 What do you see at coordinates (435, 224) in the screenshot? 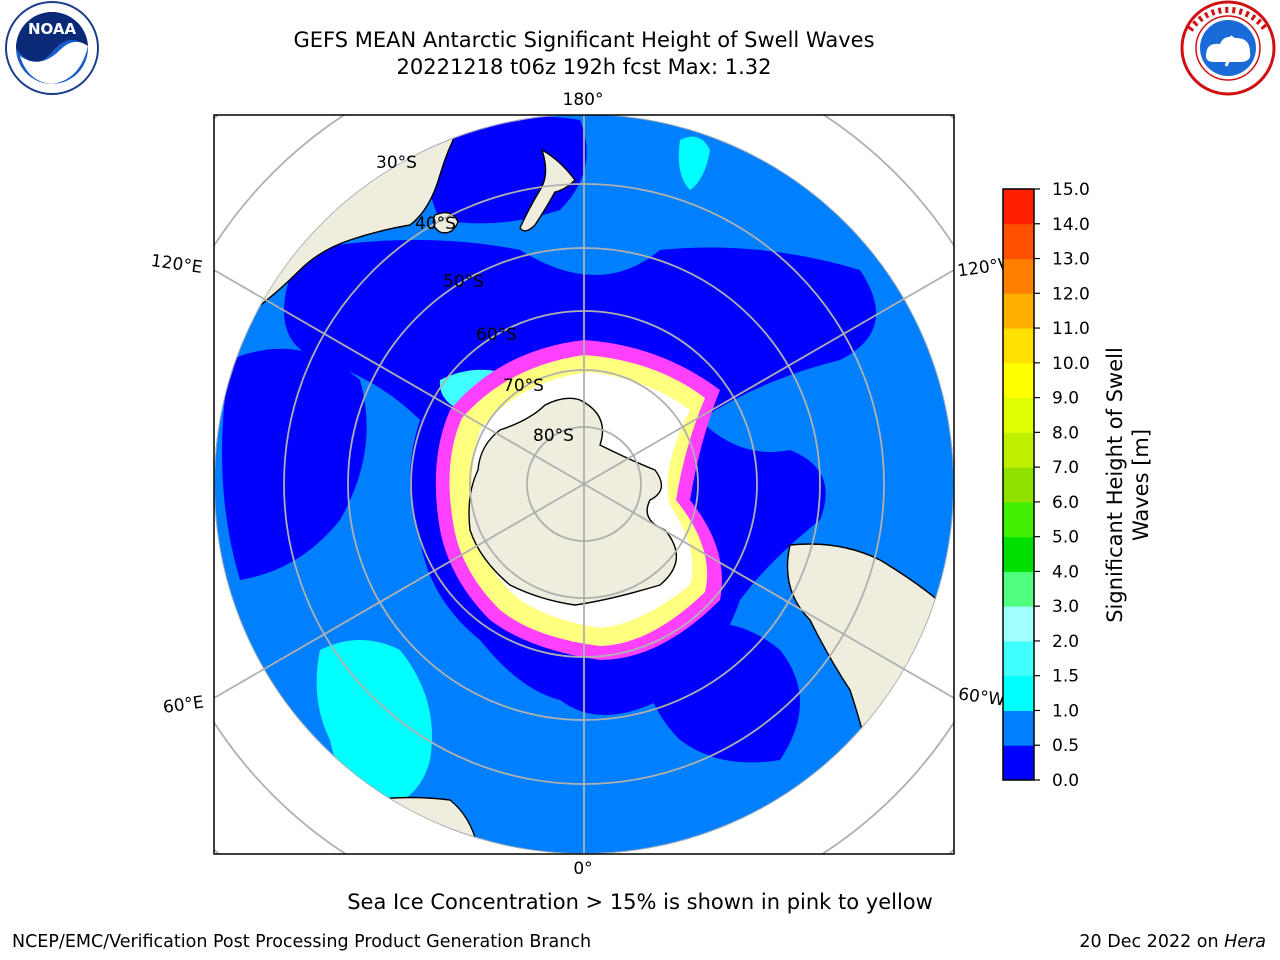
I see `lat-label-40s: 40°S` at bounding box center [435, 224].